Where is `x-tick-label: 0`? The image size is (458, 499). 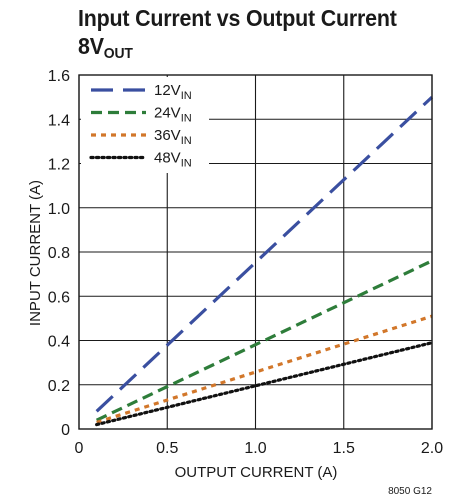
x-tick-label: 0 is located at coordinates (79, 448).